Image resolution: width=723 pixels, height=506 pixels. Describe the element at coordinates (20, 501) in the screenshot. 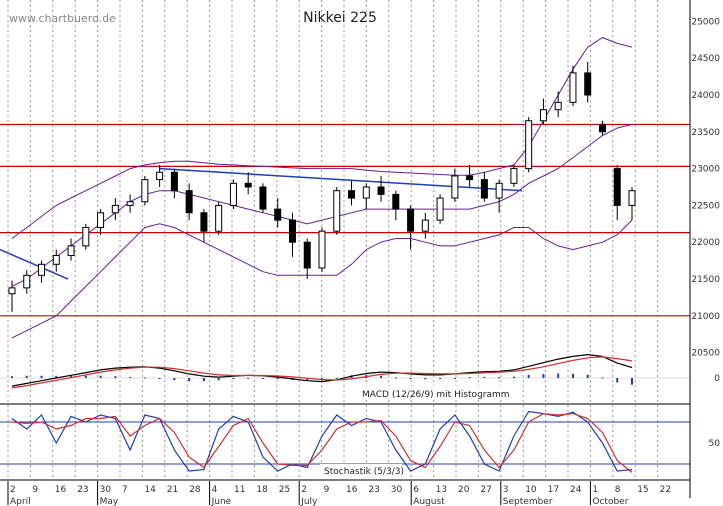

I see `month-label: April` at that location.